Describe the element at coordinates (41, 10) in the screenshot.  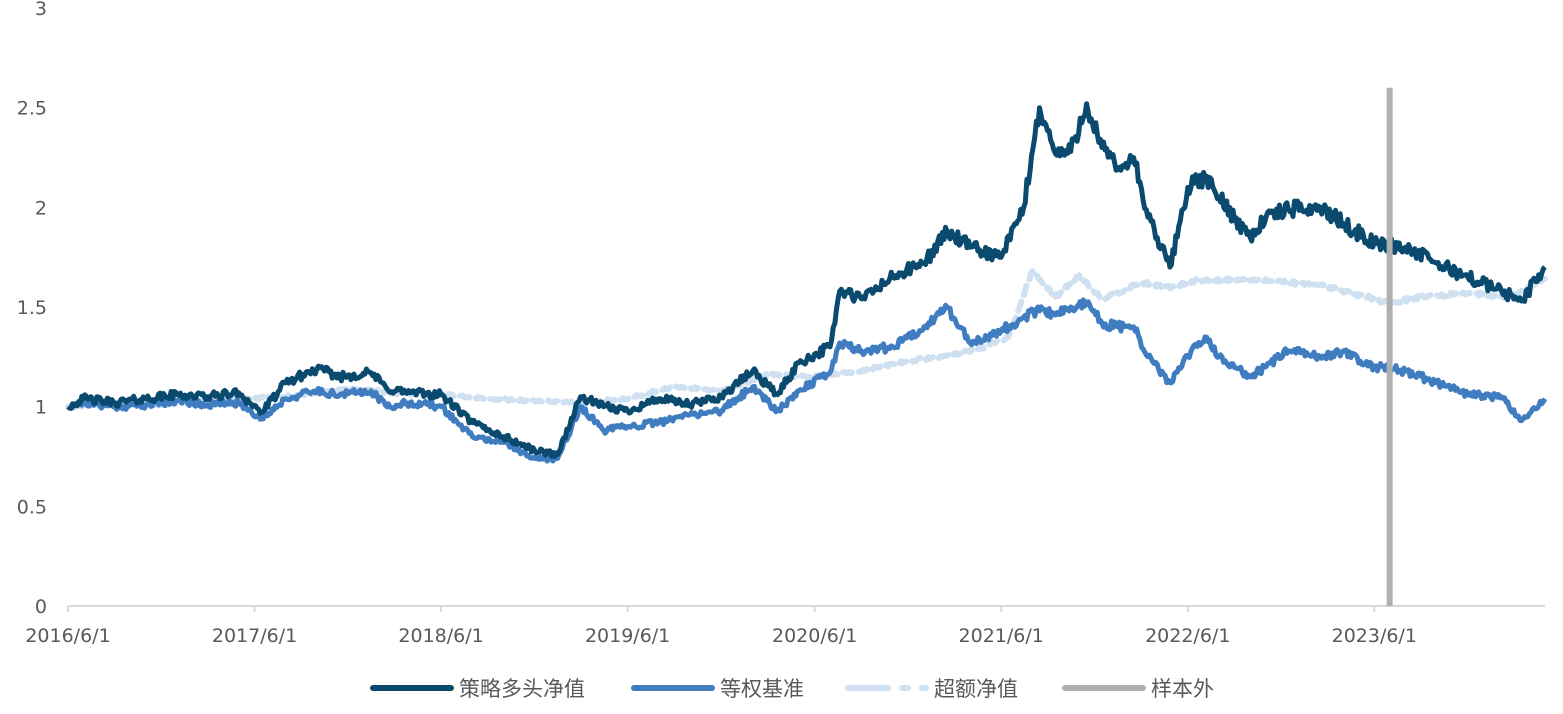
I see `y-tick-label: 3` at that location.